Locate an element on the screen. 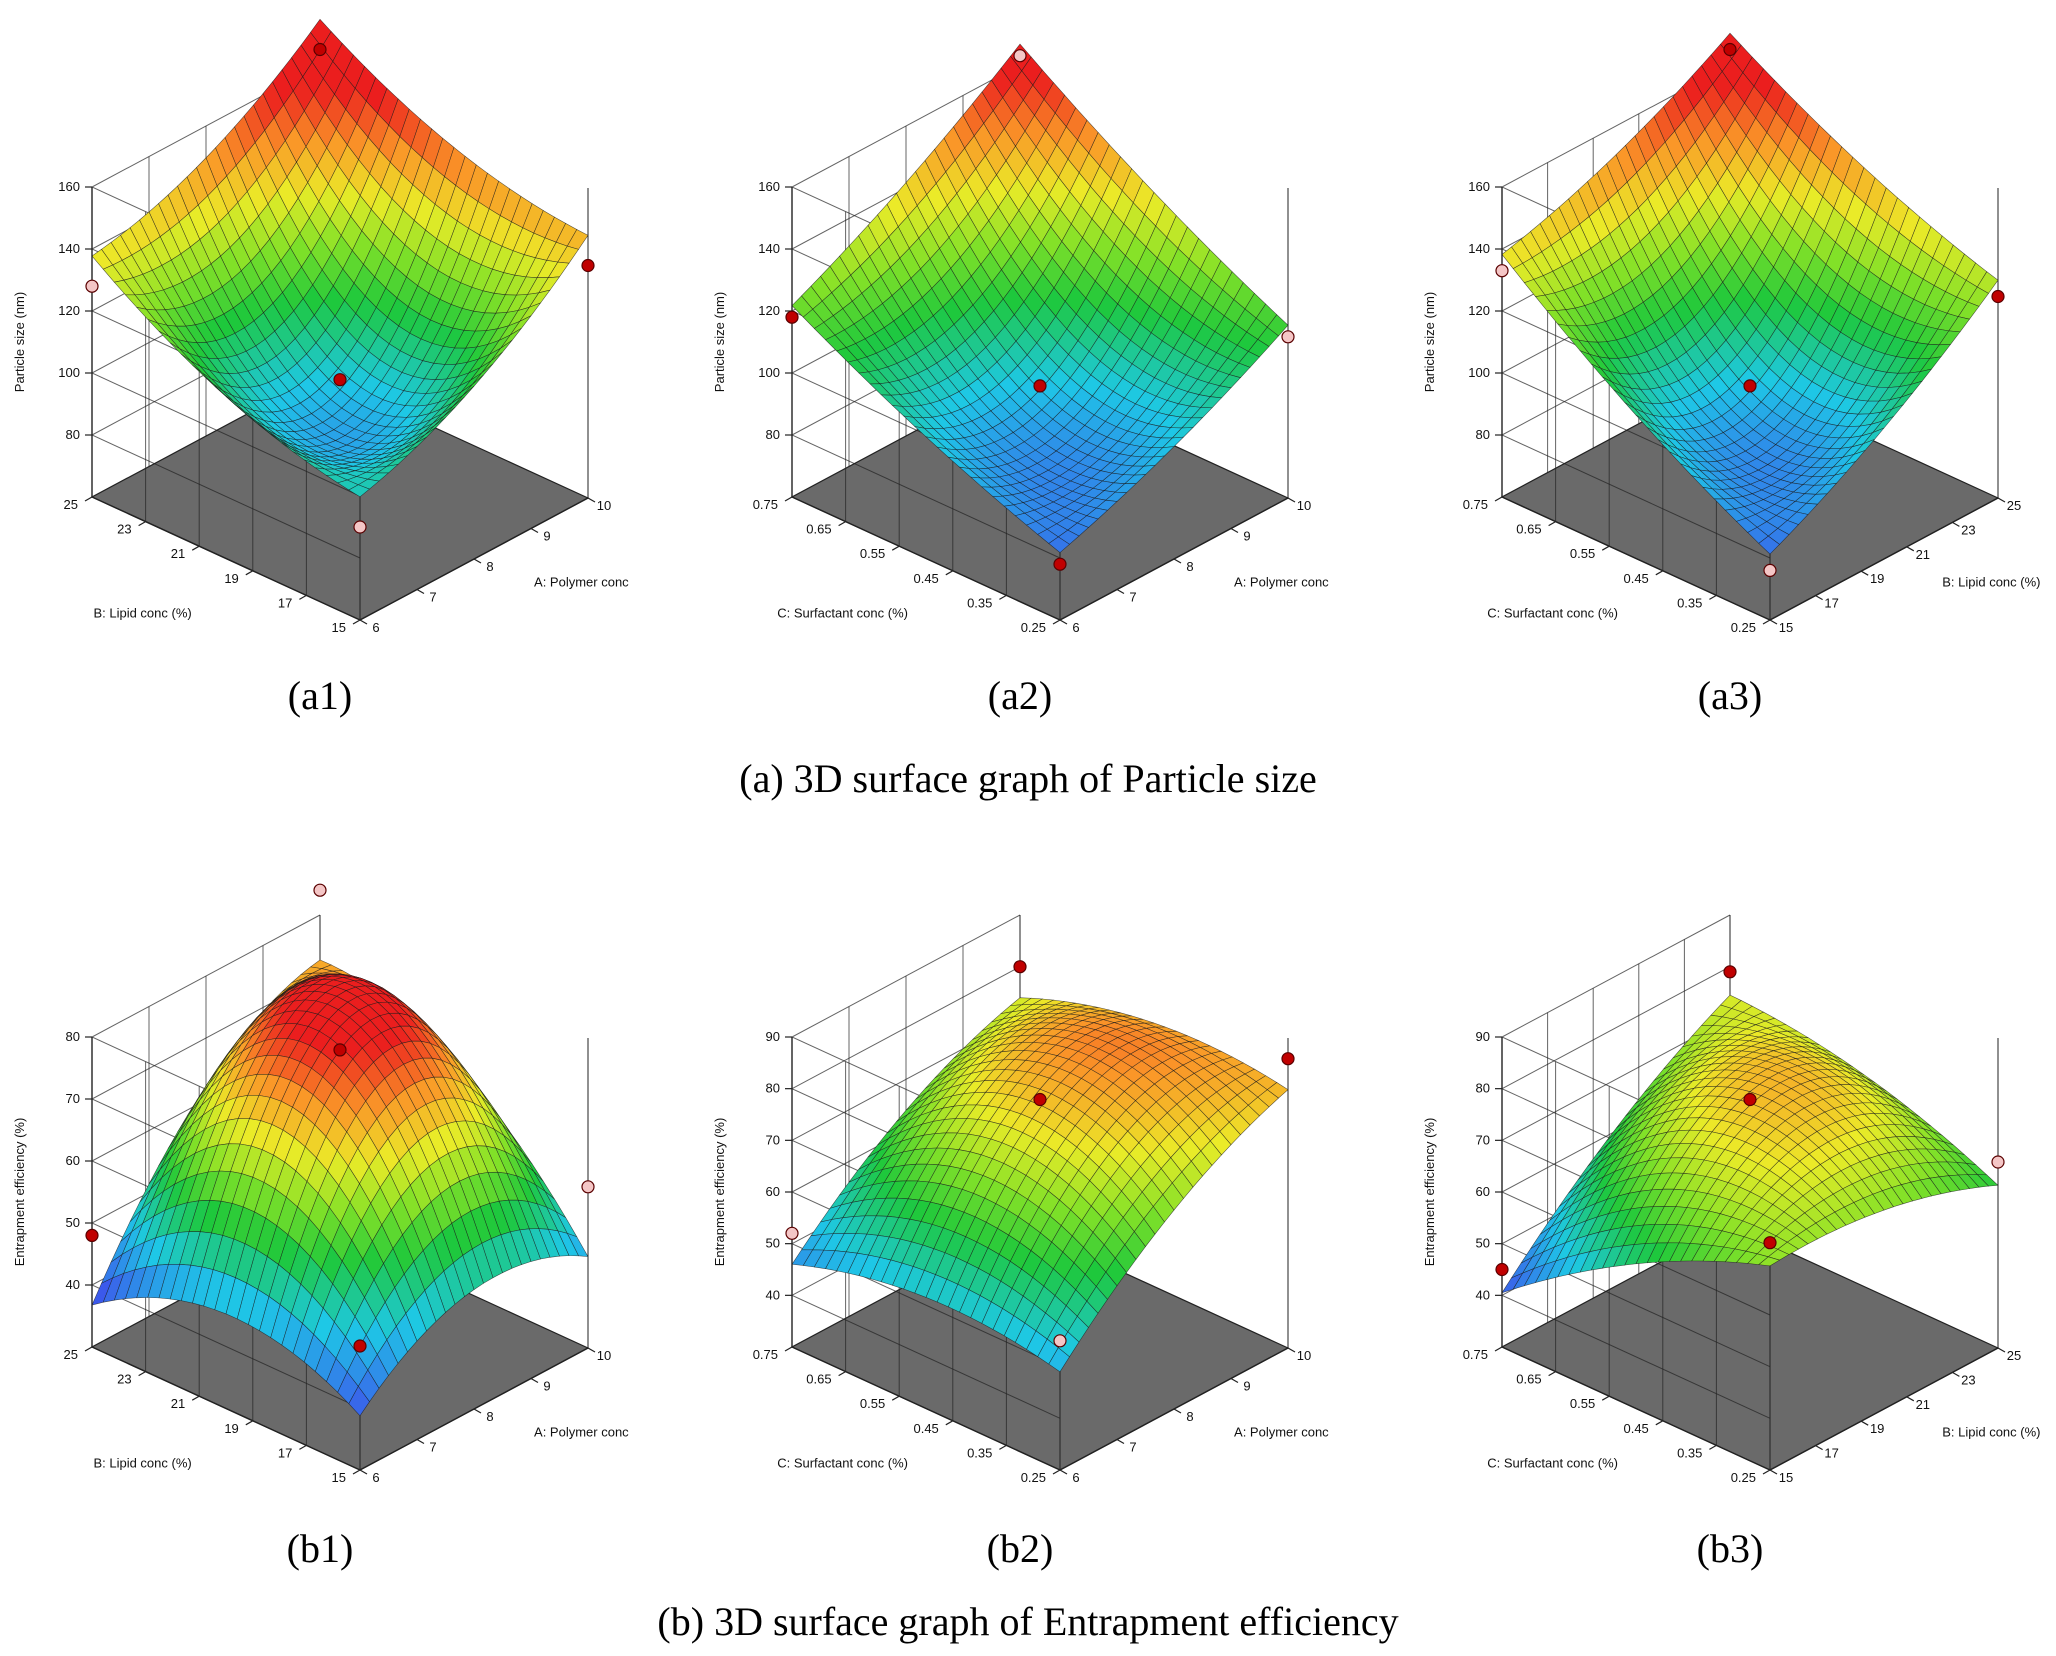 This screenshot has height=1656, width=2056. x-tick-label-b2-1: 7 is located at coordinates (1132, 1447).